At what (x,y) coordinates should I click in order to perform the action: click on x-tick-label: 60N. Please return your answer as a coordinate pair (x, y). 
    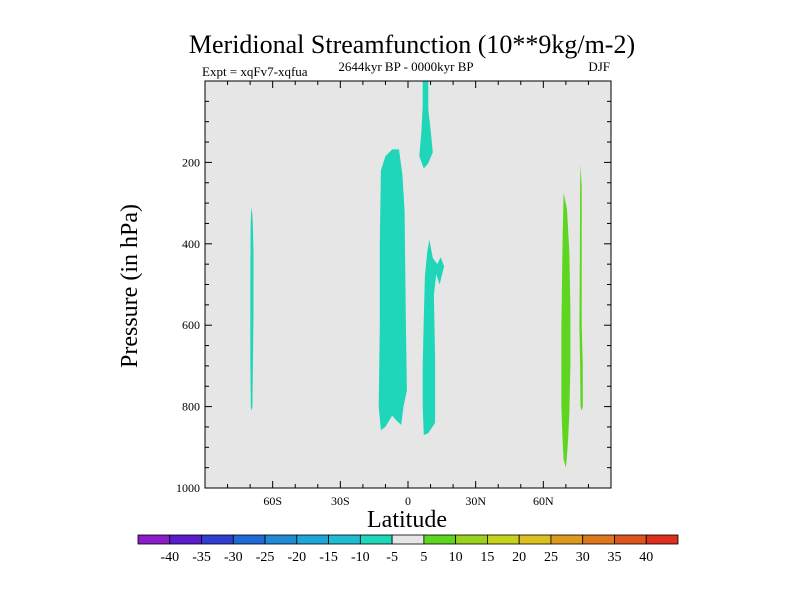
    Looking at the image, I should click on (543, 501).